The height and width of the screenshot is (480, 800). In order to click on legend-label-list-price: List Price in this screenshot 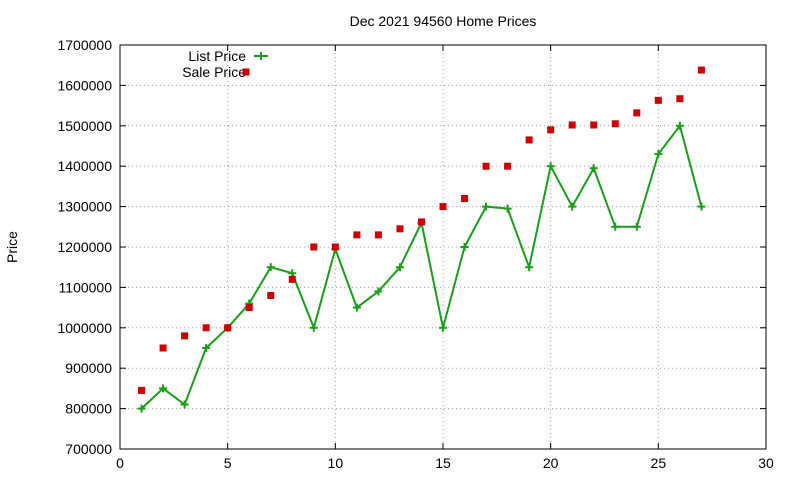, I will do `click(217, 56)`.